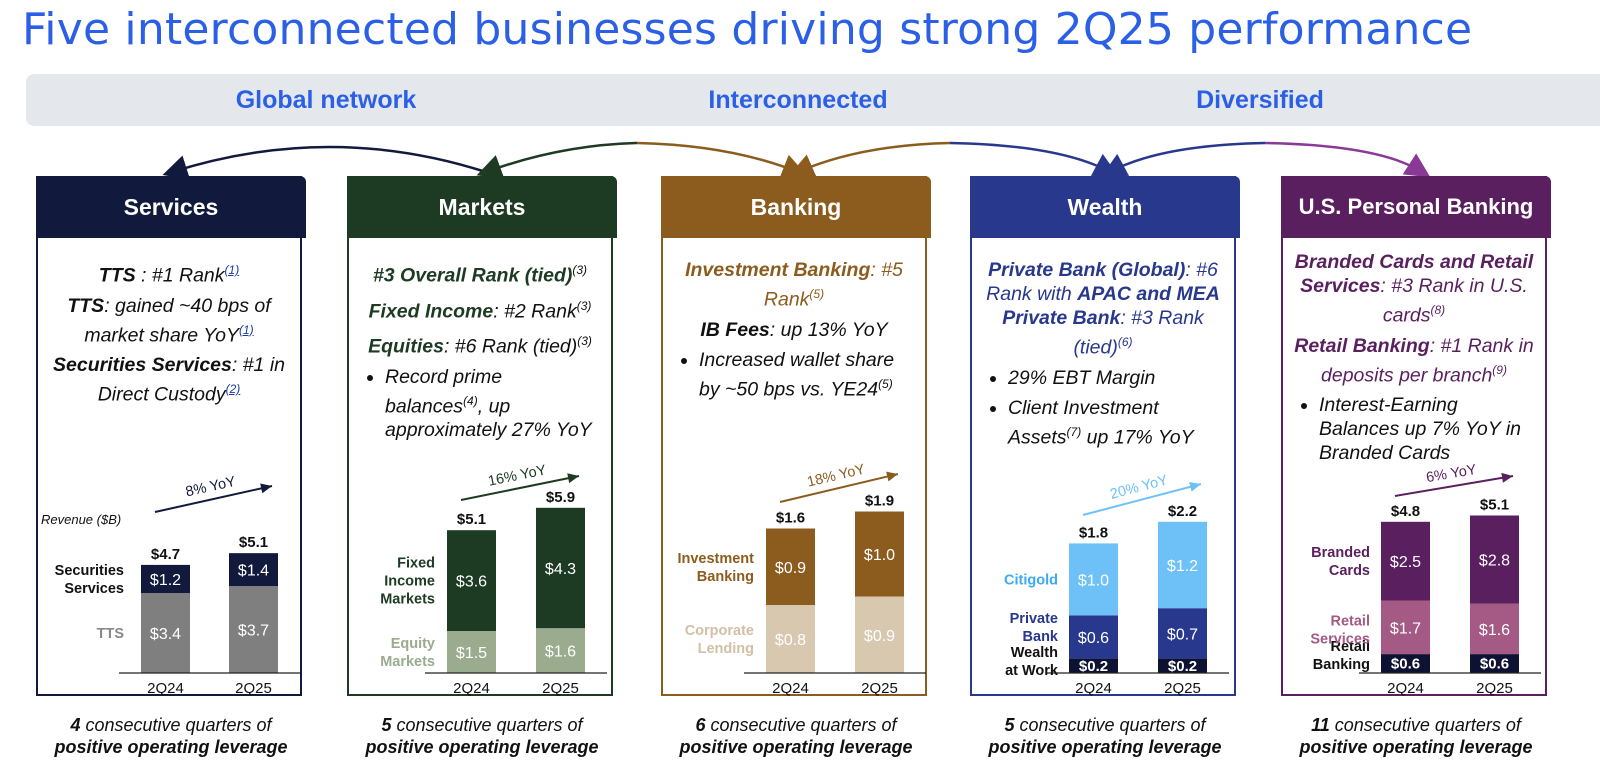  I want to click on wealth-private-bank-label: Private Bank (Global), so click(1087, 270).